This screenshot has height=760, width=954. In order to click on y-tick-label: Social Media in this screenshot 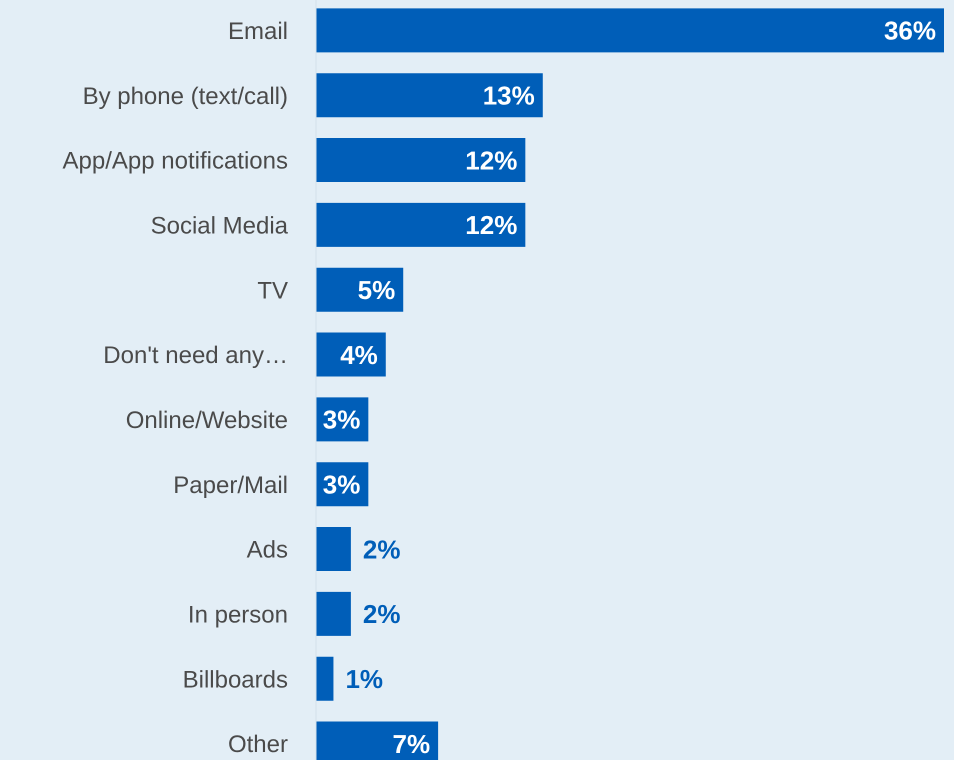, I will do `click(219, 226)`.